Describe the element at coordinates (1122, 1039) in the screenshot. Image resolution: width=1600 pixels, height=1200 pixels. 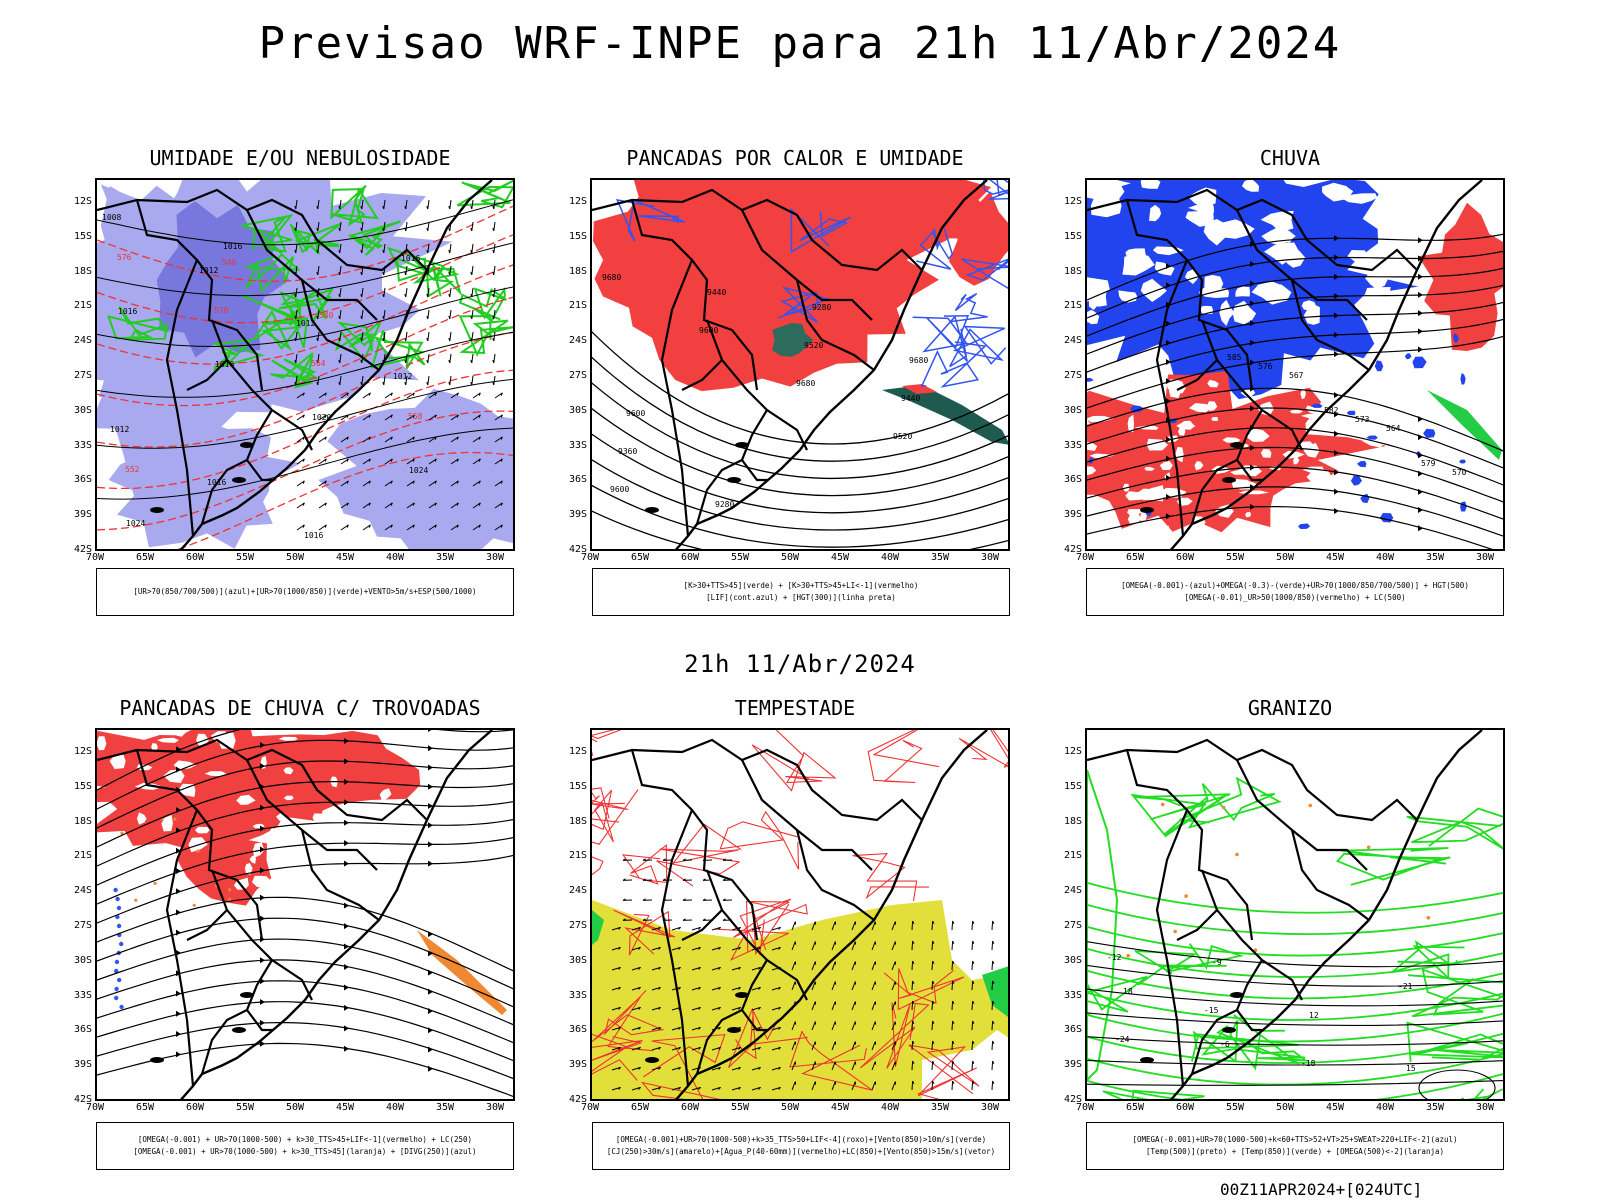
I see `contour-label: -24` at that location.